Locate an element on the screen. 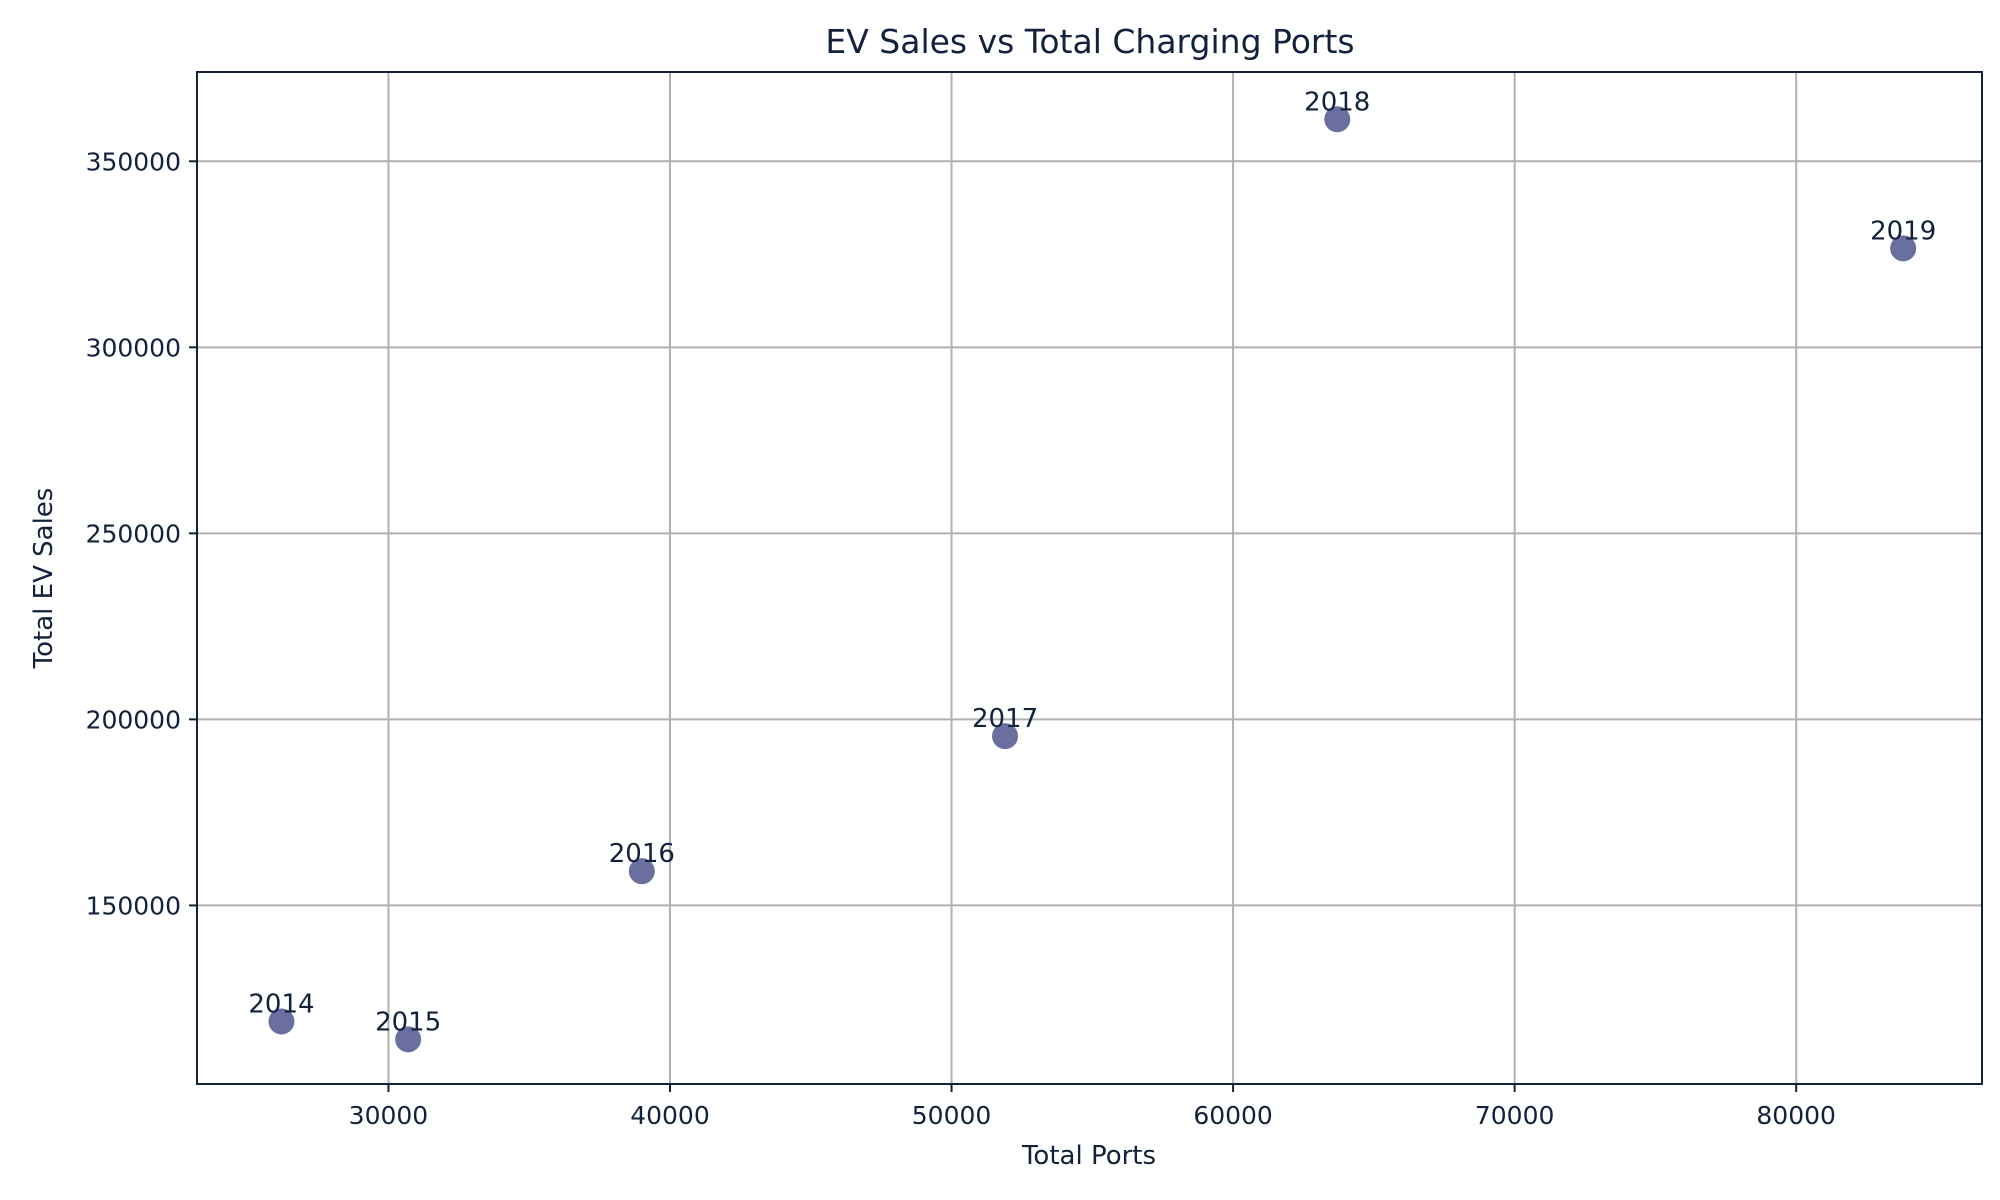 Image resolution: width=2000 pixels, height=1200 pixels. x-tick-label: 50000 is located at coordinates (952, 1115).